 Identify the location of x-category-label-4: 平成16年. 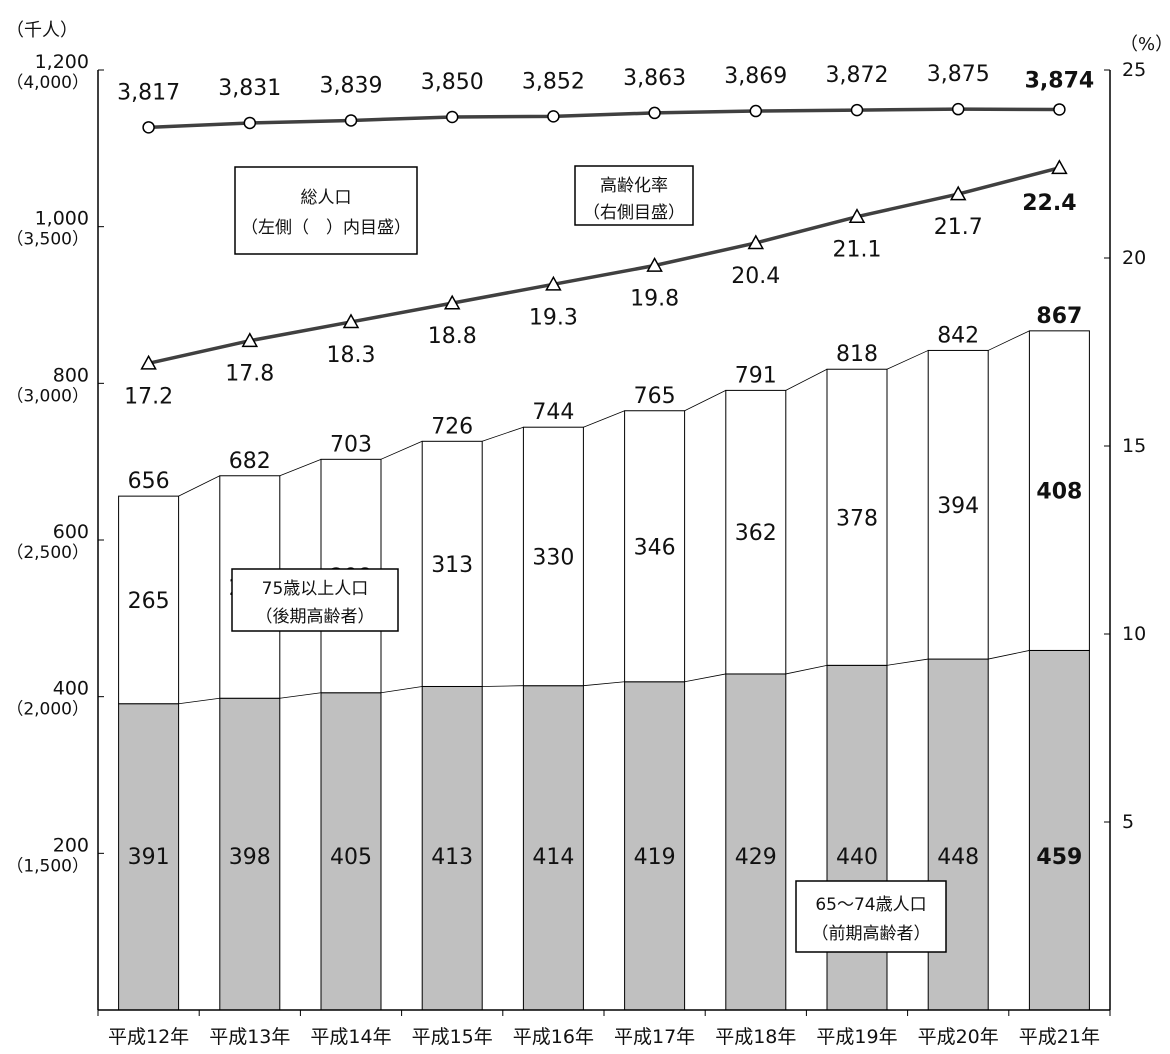
(553, 1037).